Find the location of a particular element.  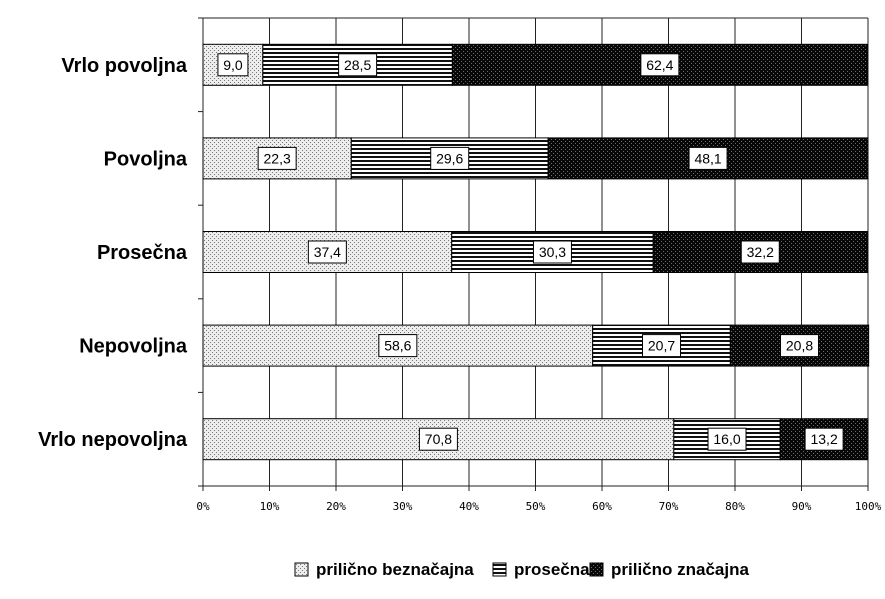

data-label-nepovoljna-prilicno-znacajna: 20,8 is located at coordinates (799, 346).